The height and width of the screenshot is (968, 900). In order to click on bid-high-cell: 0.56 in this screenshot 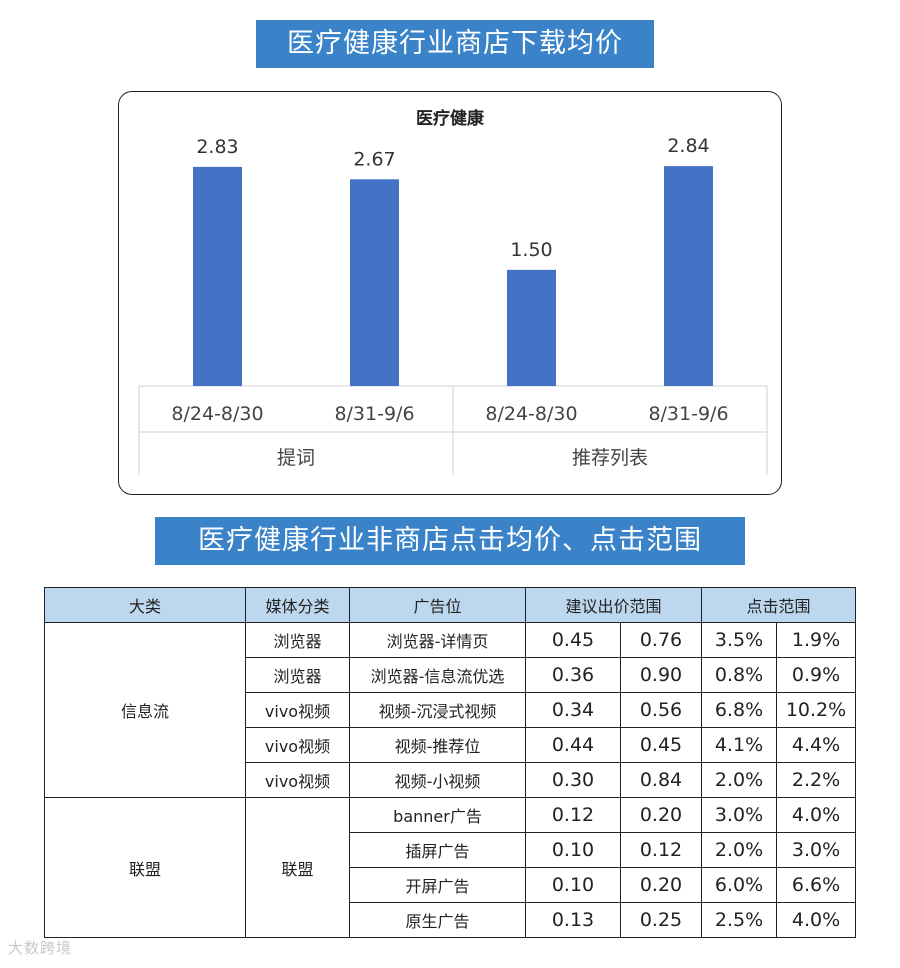, I will do `click(661, 710)`.